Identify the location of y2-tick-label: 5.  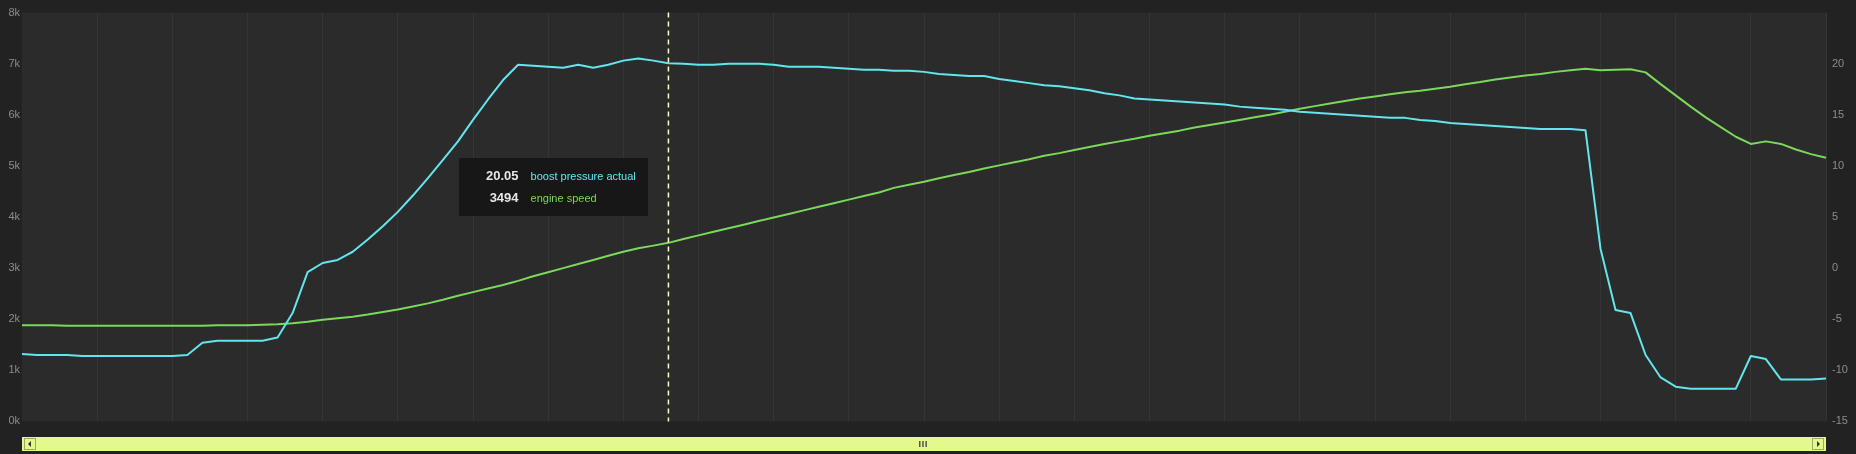
(1835, 216).